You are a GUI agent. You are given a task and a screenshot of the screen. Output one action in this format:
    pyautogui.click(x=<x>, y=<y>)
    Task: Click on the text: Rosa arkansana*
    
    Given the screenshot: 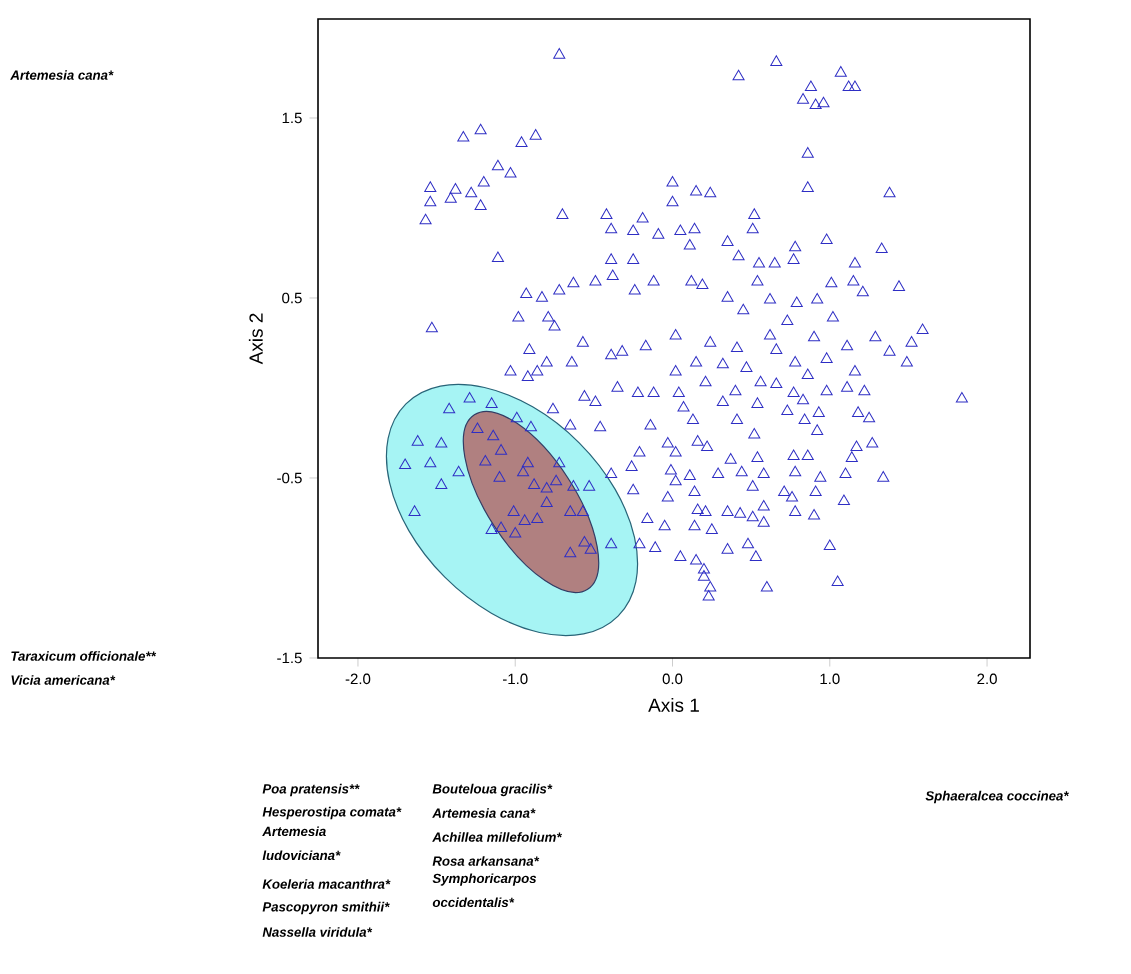 What is the action you would take?
    pyautogui.click(x=486, y=861)
    